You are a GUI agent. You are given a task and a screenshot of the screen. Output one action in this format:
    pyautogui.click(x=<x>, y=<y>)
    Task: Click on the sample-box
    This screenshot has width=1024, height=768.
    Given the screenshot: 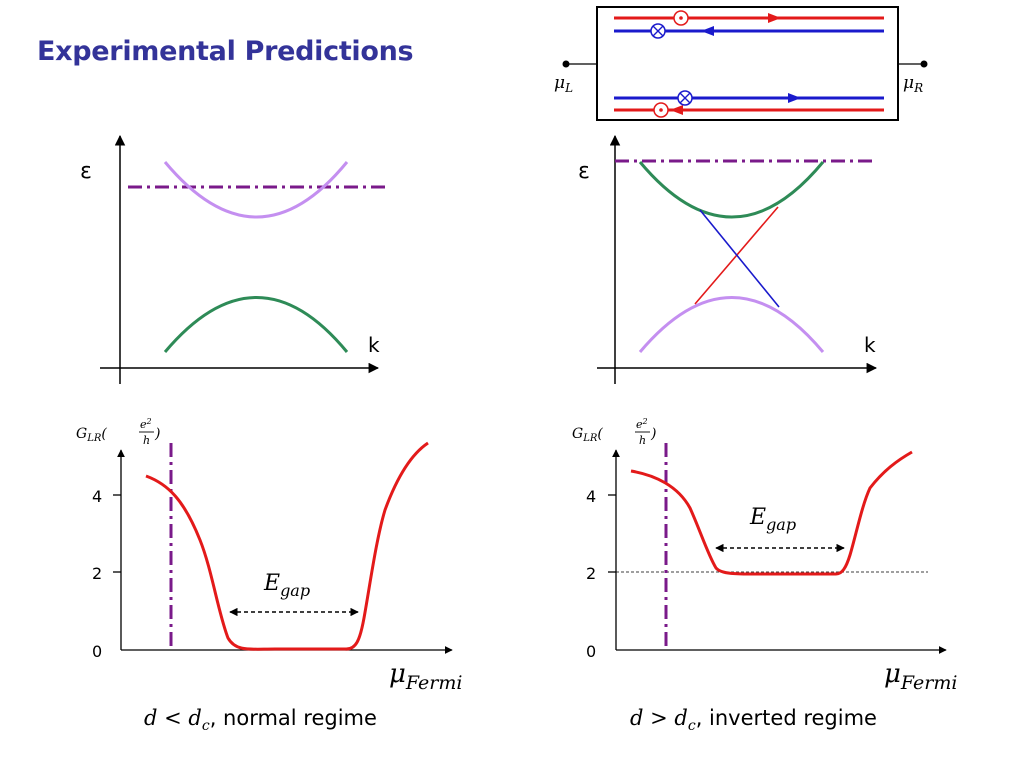 What is the action you would take?
    pyautogui.click(x=747, y=63)
    